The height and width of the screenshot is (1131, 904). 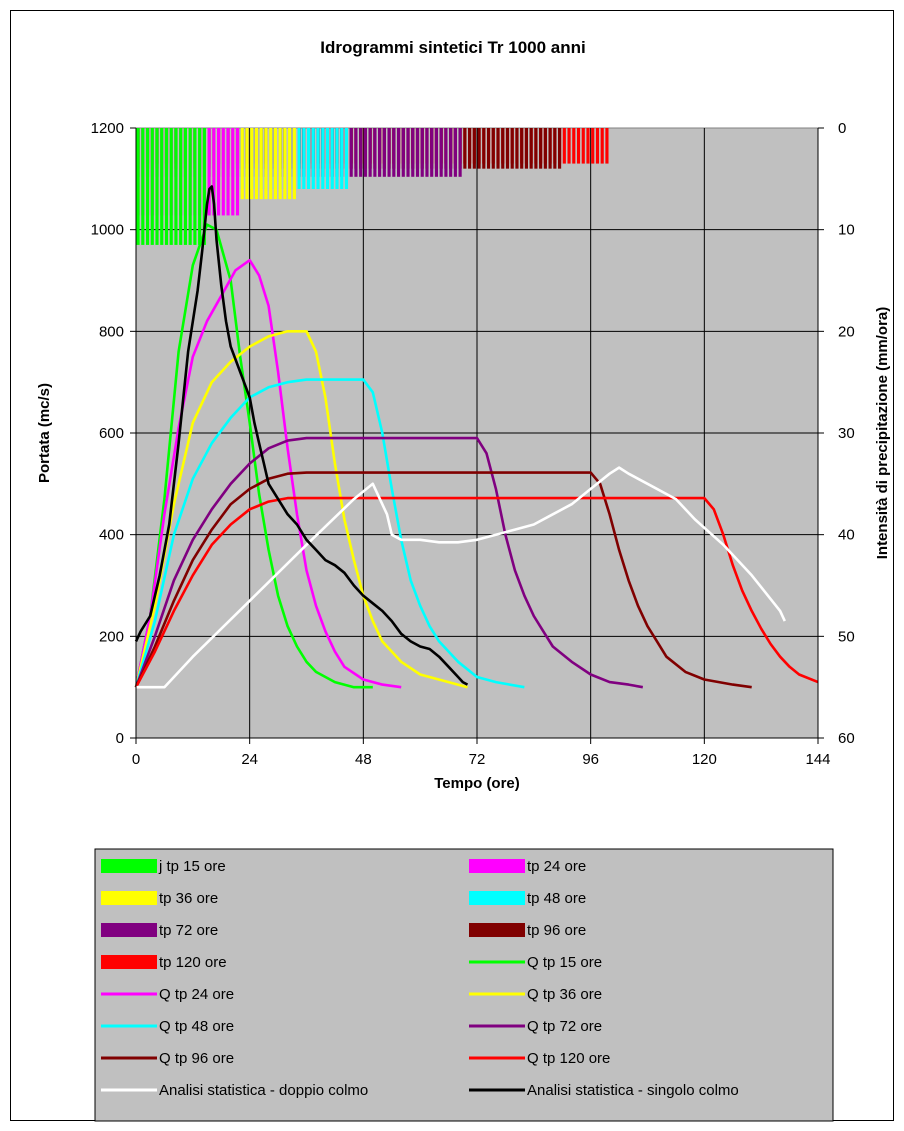 I want to click on legend-item: tp 120 ore, so click(x=164, y=962).